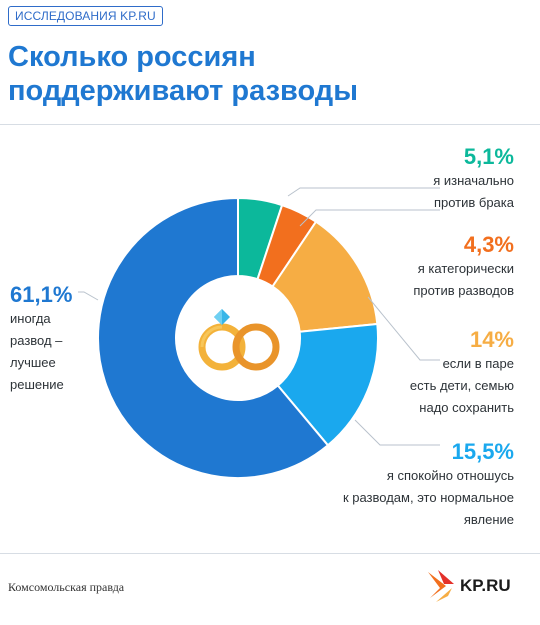 Image resolution: width=540 pixels, height=625 pixels. I want to click on slice-value-label: 61,1%, so click(41, 294).